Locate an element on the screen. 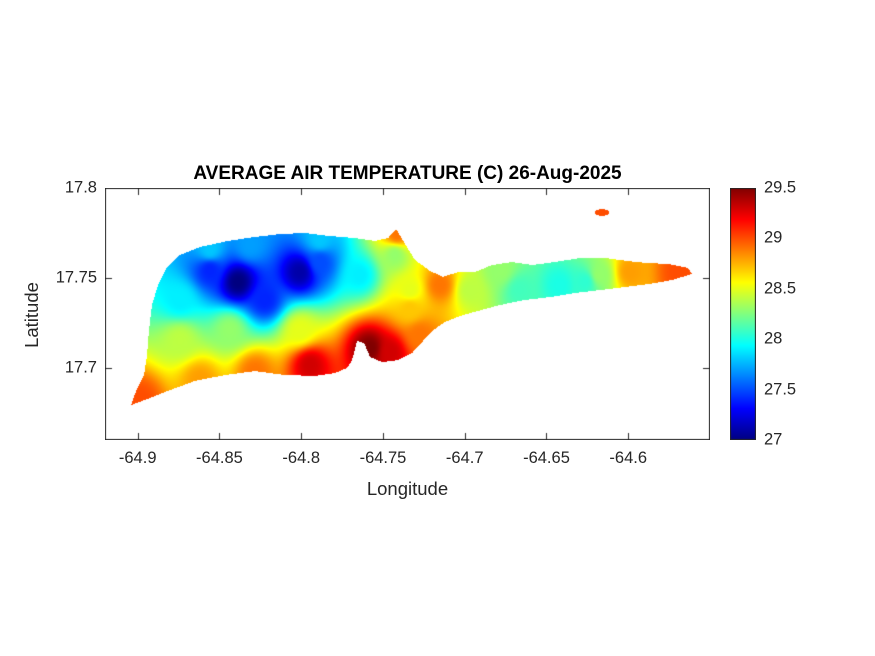 Image resolution: width=875 pixels, height=656 pixels. colorbar-tick-label: 27.5 is located at coordinates (780, 389).